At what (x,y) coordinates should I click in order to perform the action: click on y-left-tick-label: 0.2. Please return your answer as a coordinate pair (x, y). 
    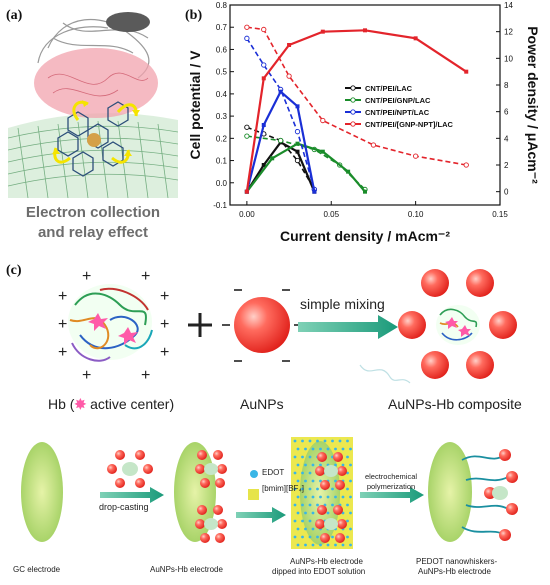
    Looking at the image, I should click on (222, 138).